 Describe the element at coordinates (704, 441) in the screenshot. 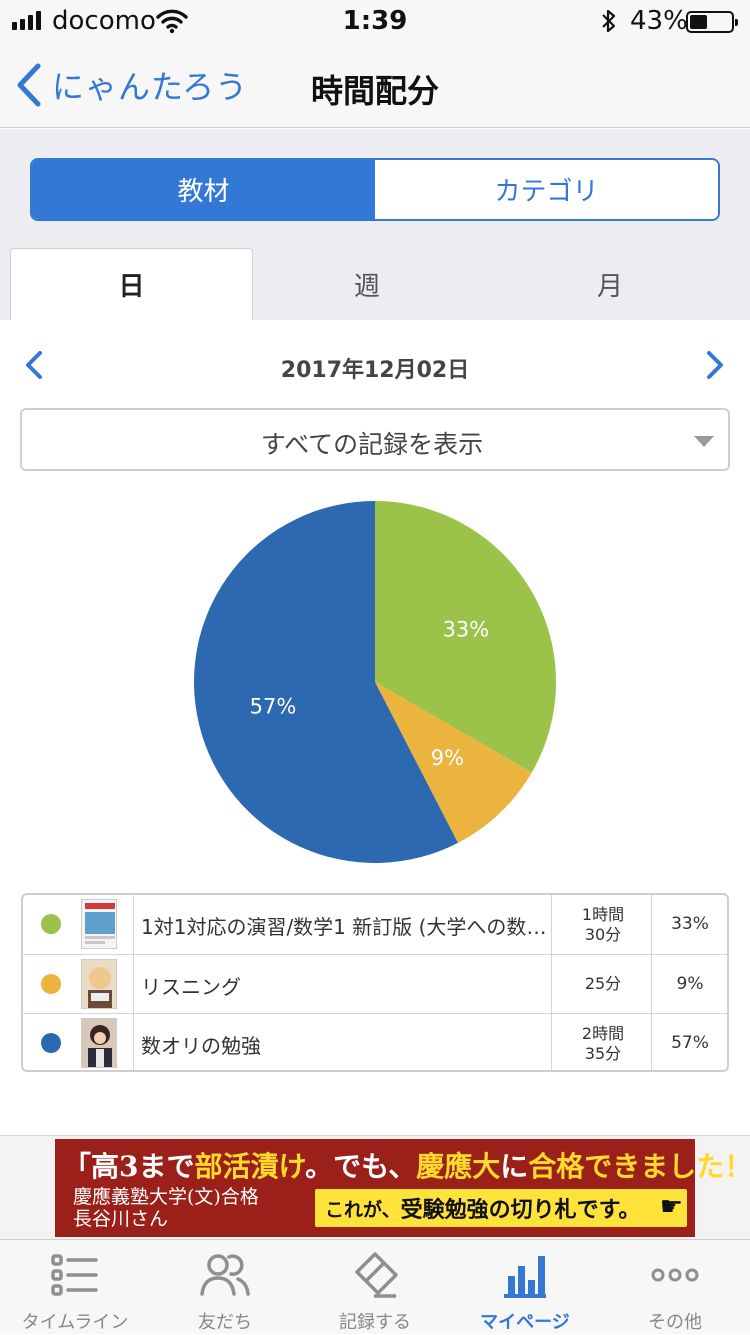

I see `dropdown-arrow-icon` at that location.